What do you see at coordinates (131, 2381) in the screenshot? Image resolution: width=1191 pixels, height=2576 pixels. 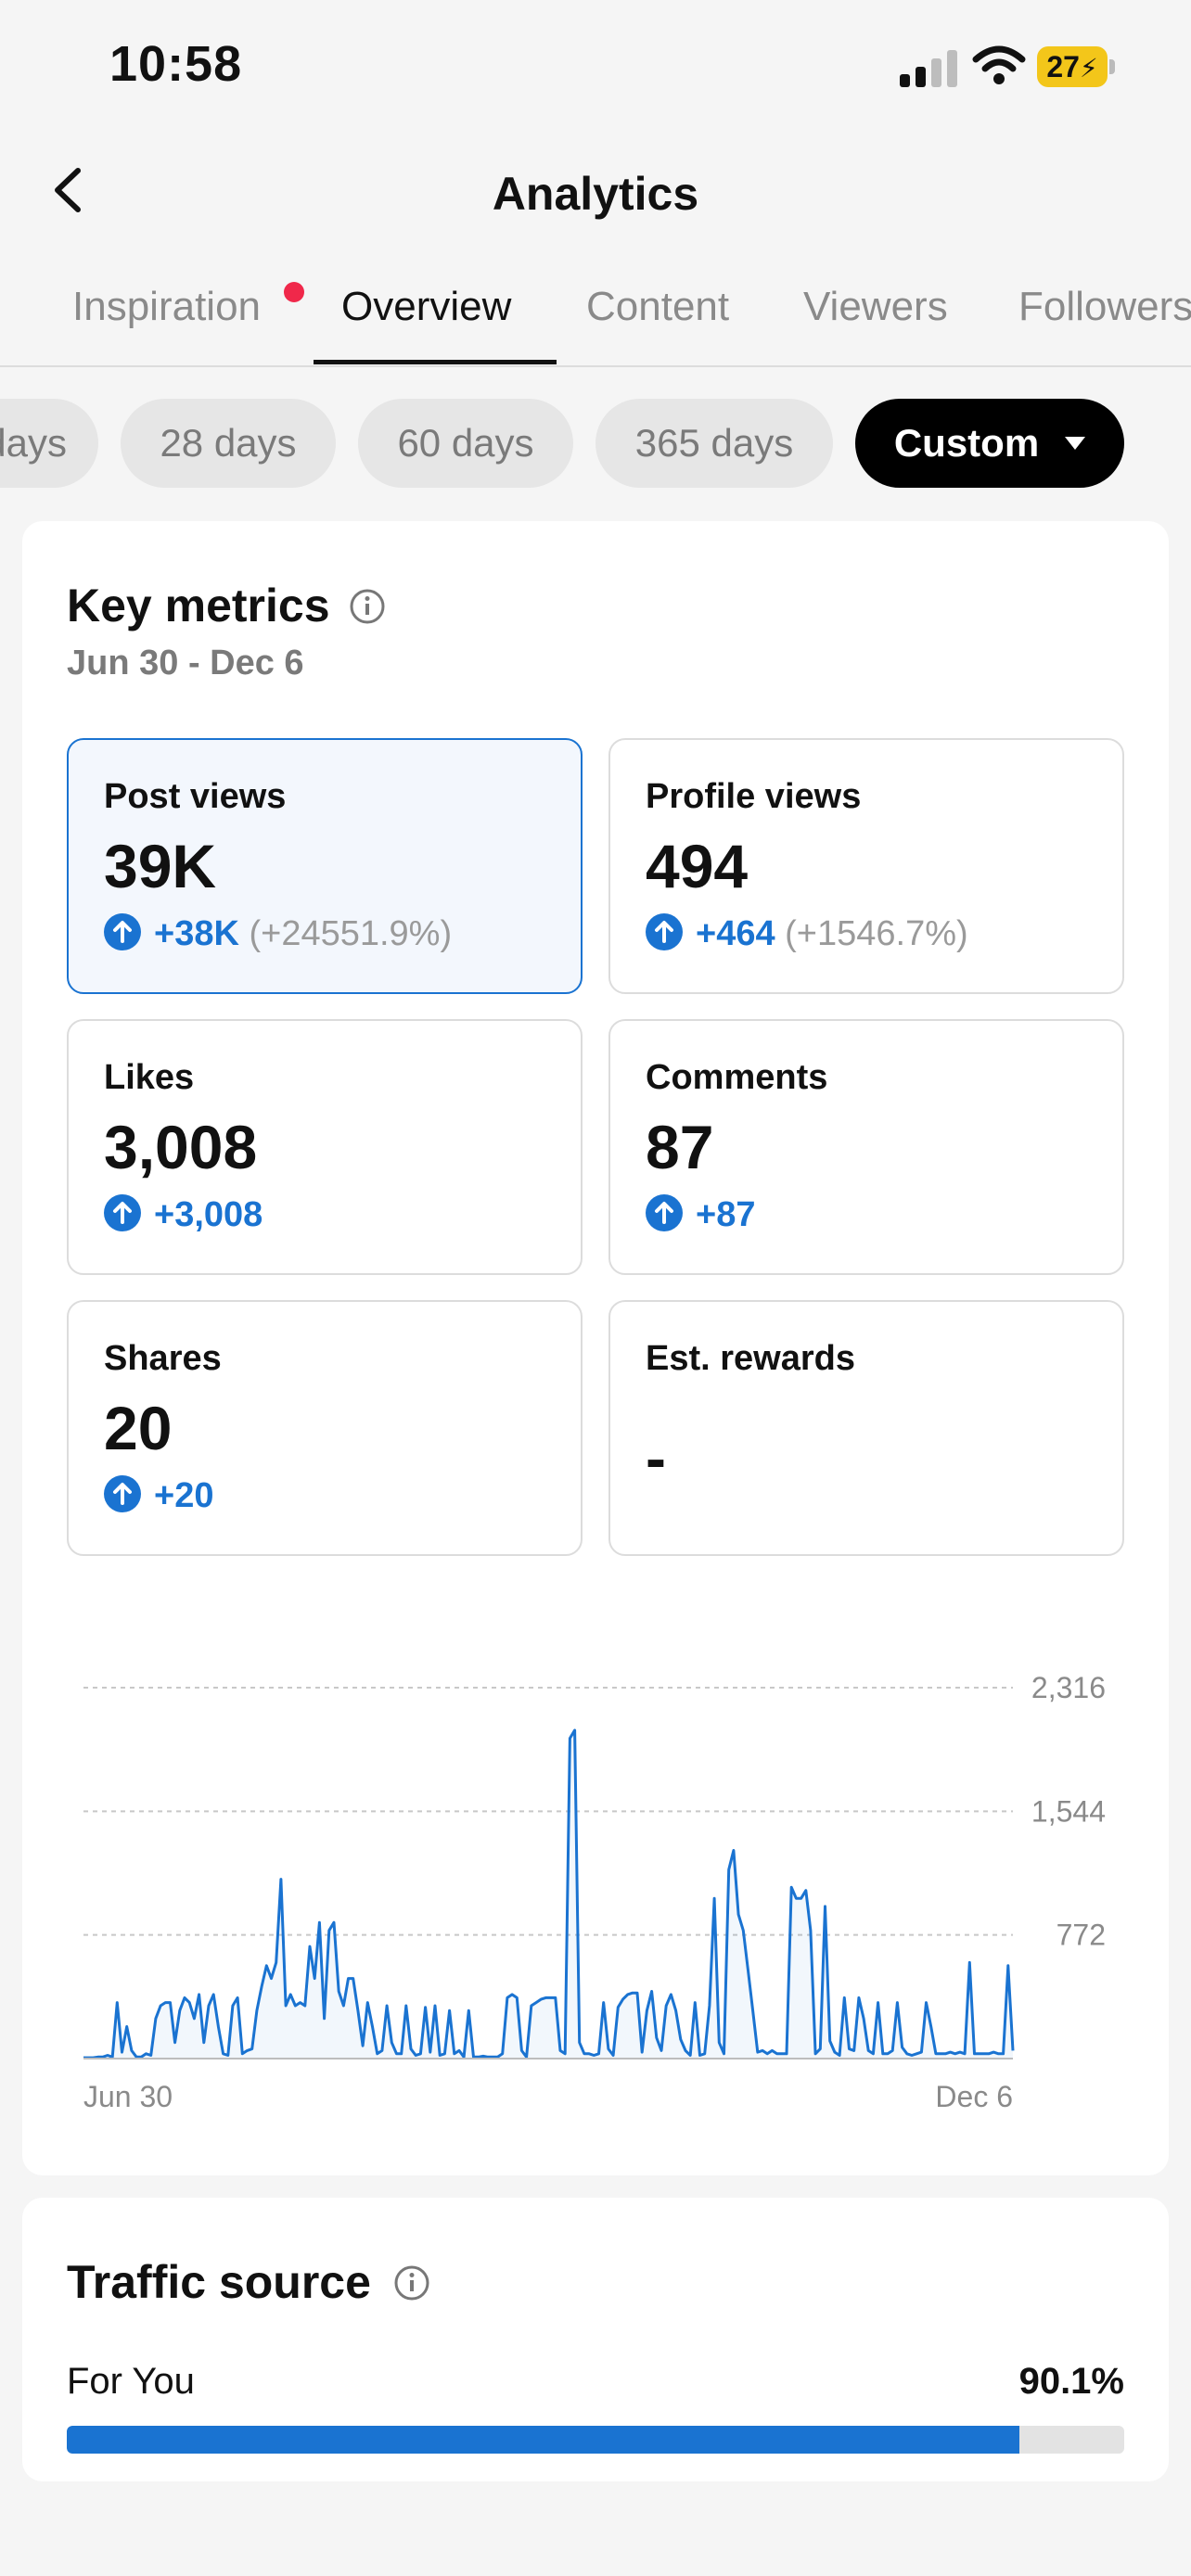 I see `traffic-source-label: For You` at bounding box center [131, 2381].